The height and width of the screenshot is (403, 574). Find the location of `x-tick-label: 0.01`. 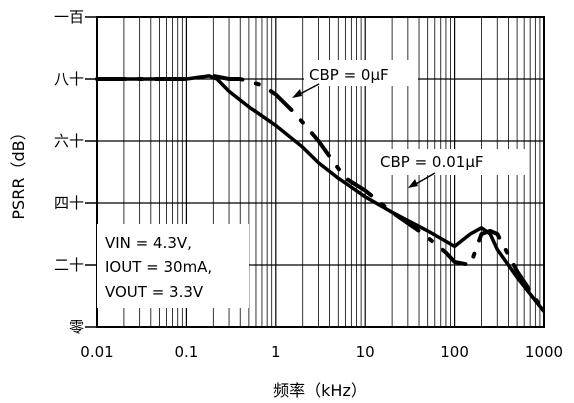

x-tick-label: 0.01 is located at coordinates (96, 352).